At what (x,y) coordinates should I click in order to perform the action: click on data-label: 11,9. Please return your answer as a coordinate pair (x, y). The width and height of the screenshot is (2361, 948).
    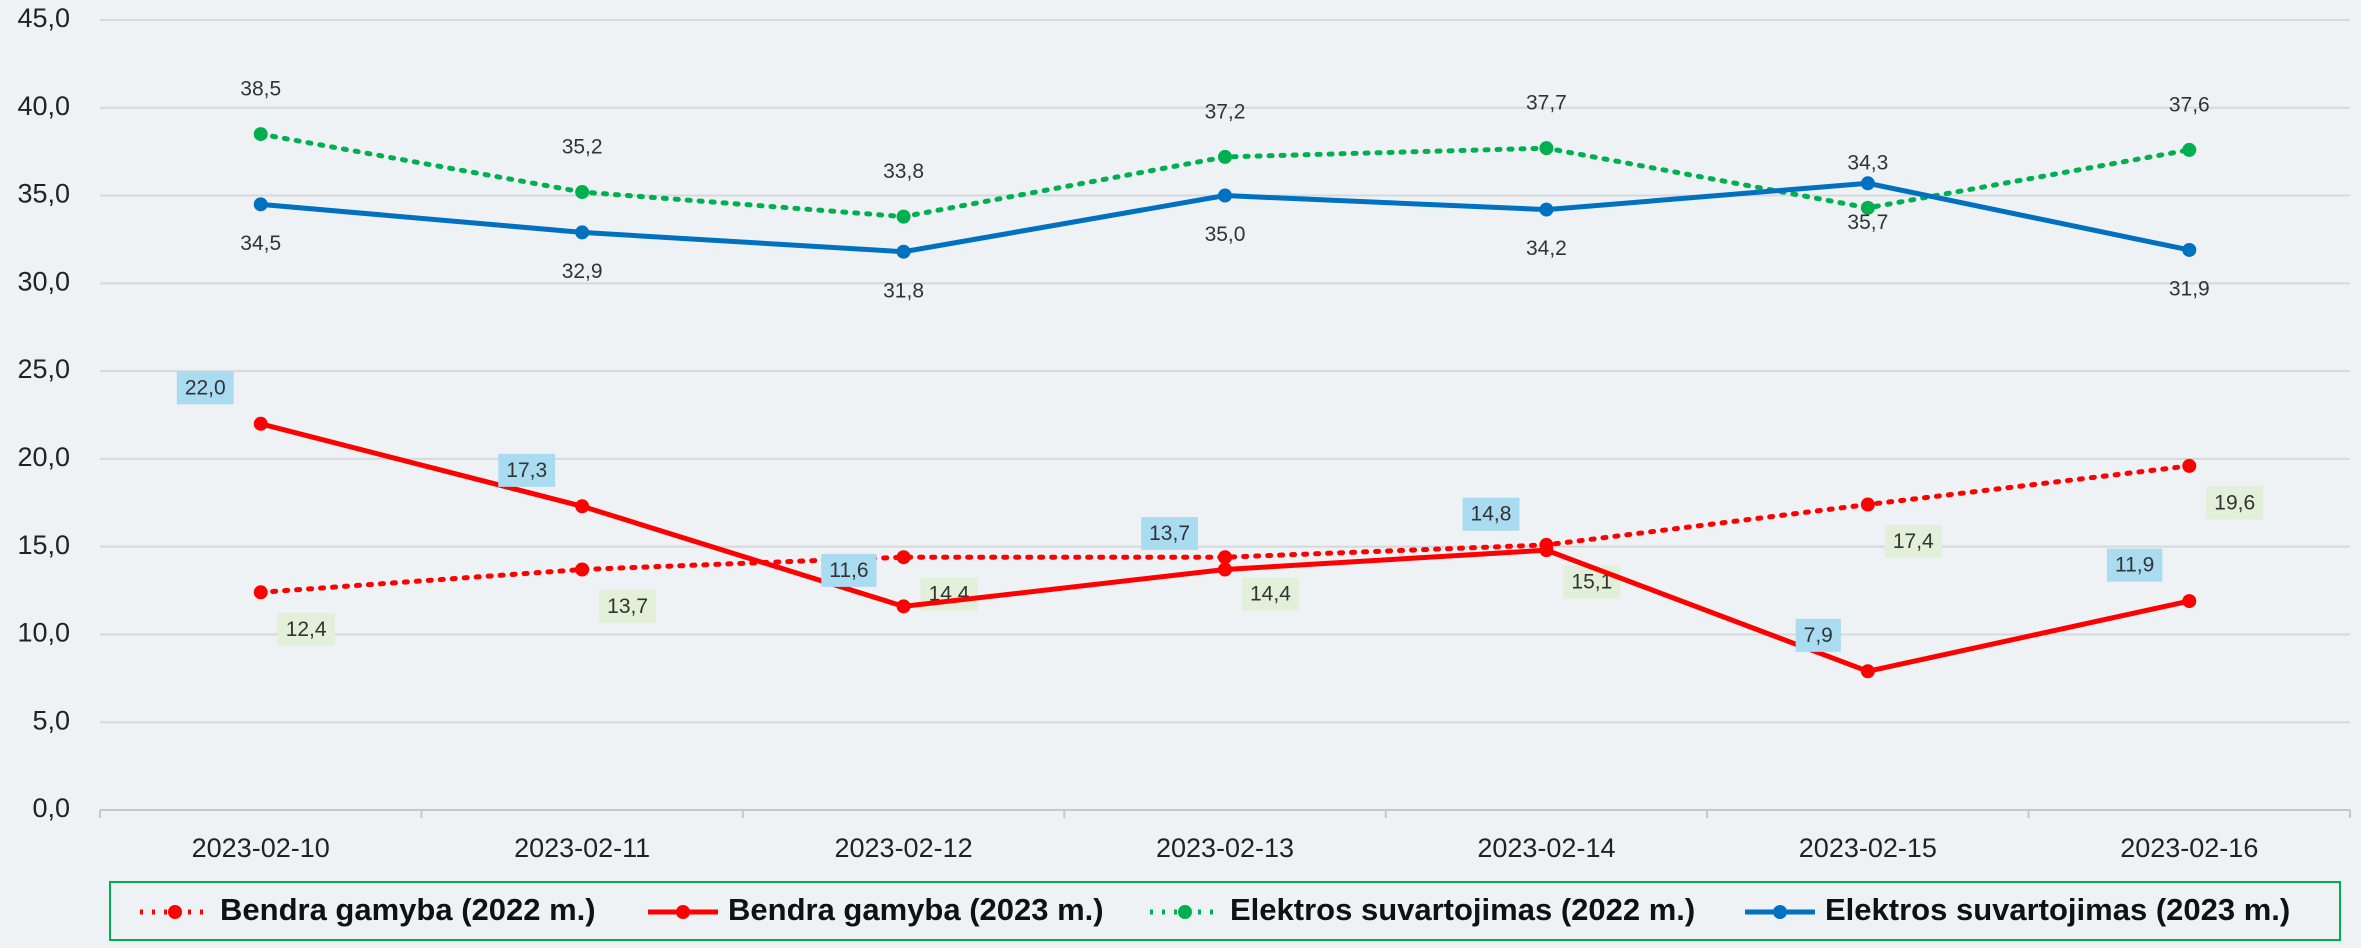
    Looking at the image, I should click on (2134, 565).